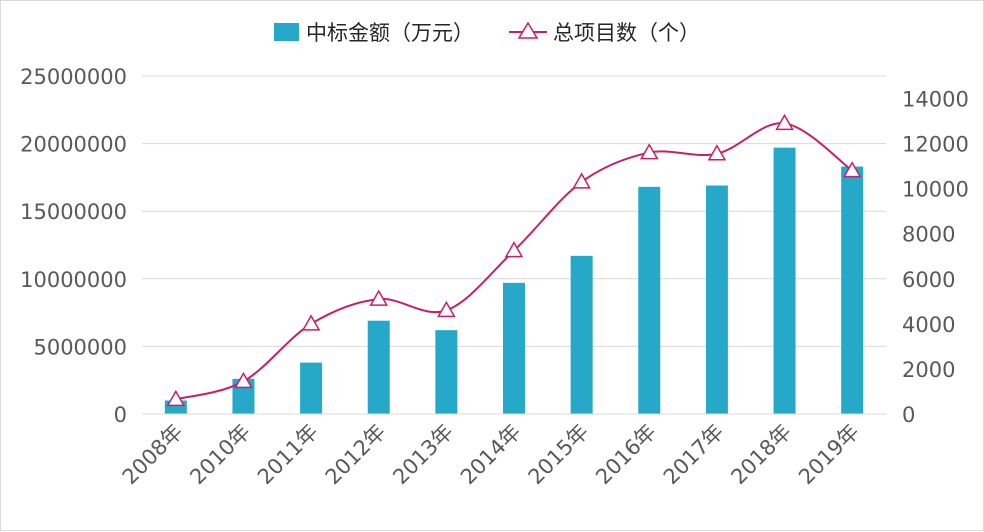 The image size is (984, 532). What do you see at coordinates (626, 33) in the screenshot?
I see `legend-label-line: 总项目数（个）` at bounding box center [626, 33].